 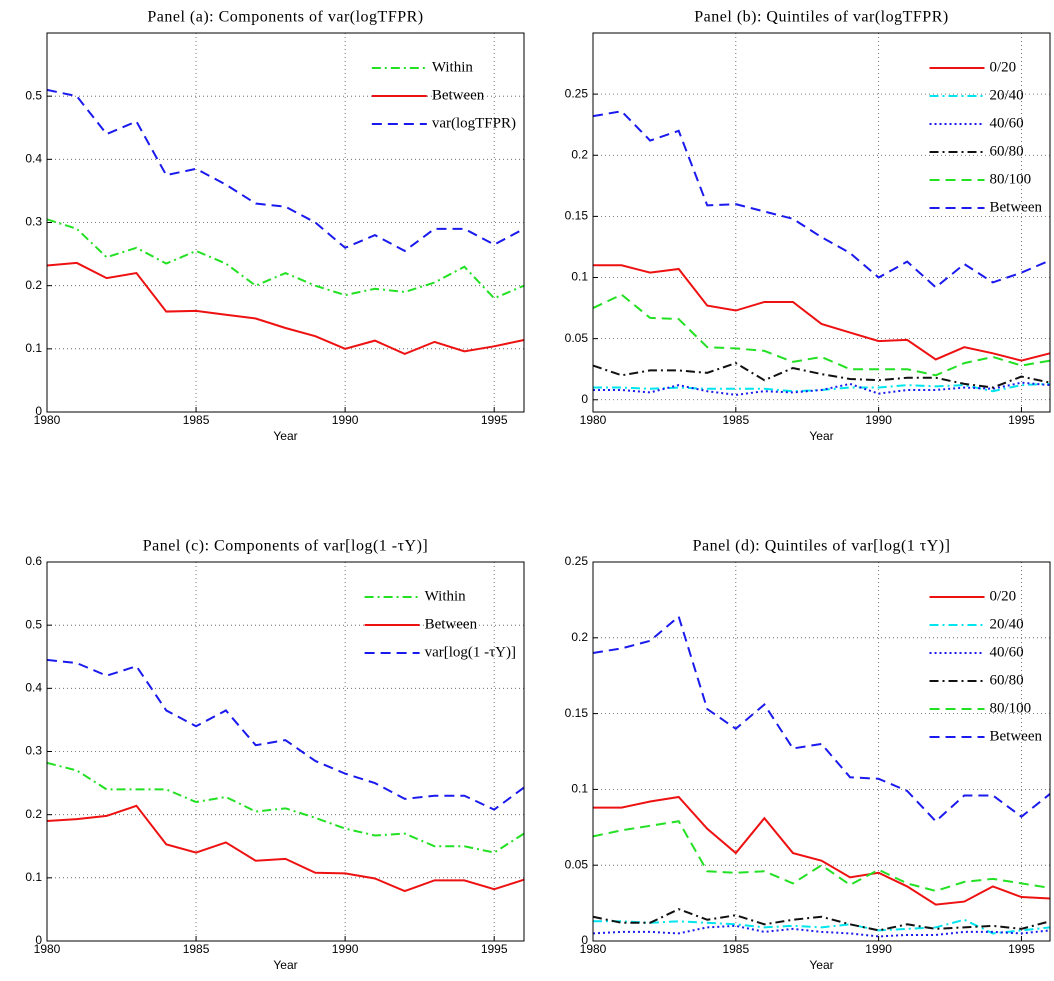 What do you see at coordinates (474, 123) in the screenshot?
I see `legend-label: var(logTFPR)` at bounding box center [474, 123].